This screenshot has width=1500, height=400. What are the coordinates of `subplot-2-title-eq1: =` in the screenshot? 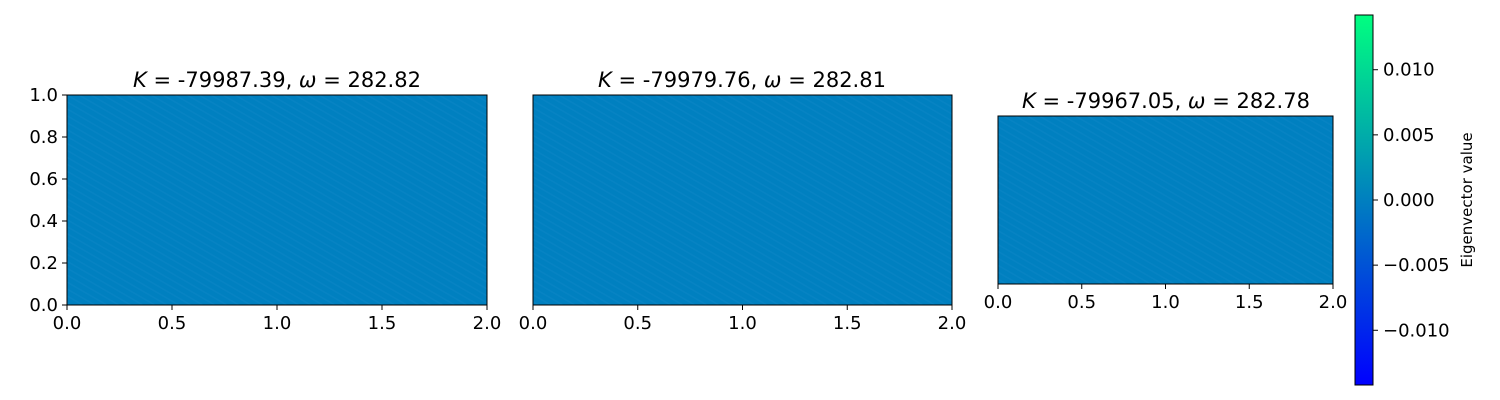 It's located at (627, 80).